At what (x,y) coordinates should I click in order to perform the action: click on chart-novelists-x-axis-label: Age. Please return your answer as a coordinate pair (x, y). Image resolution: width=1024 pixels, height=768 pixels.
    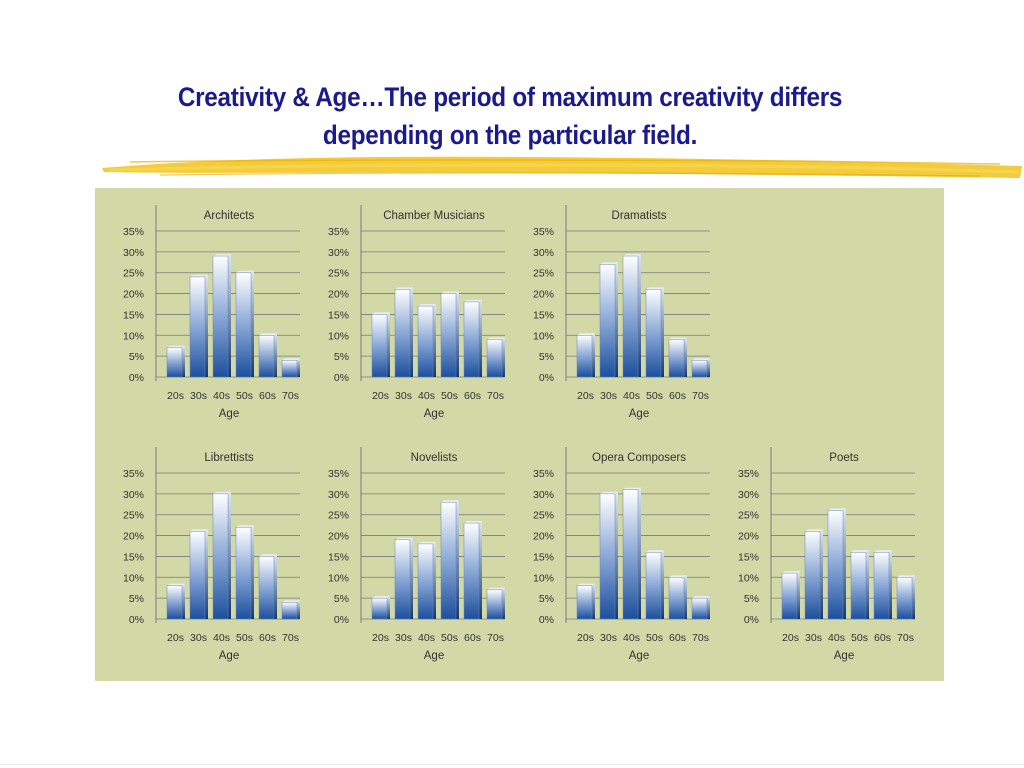
    Looking at the image, I should click on (434, 656).